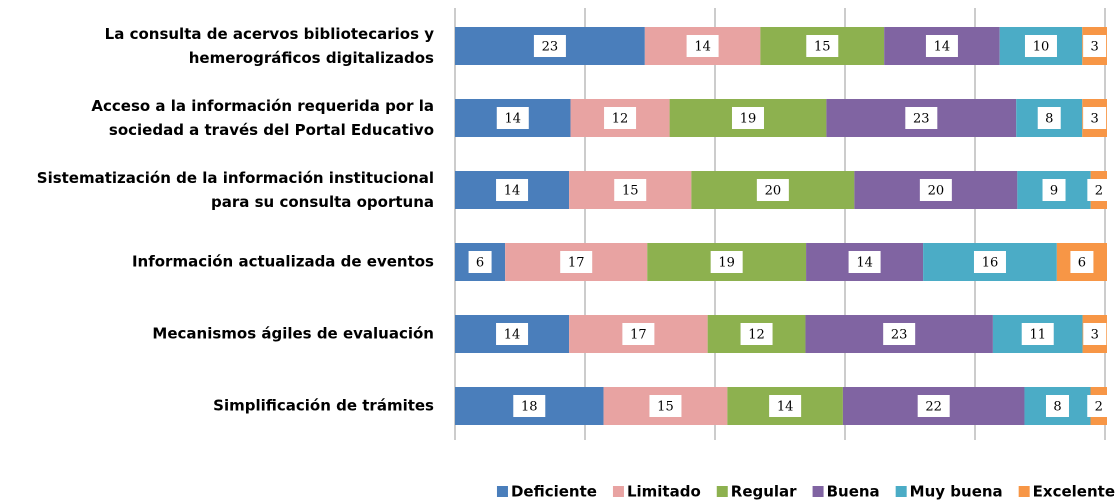 This screenshot has width=1119, height=504. Describe the element at coordinates (323, 406) in the screenshot. I see `category-label: Simplificación de trámites` at that location.